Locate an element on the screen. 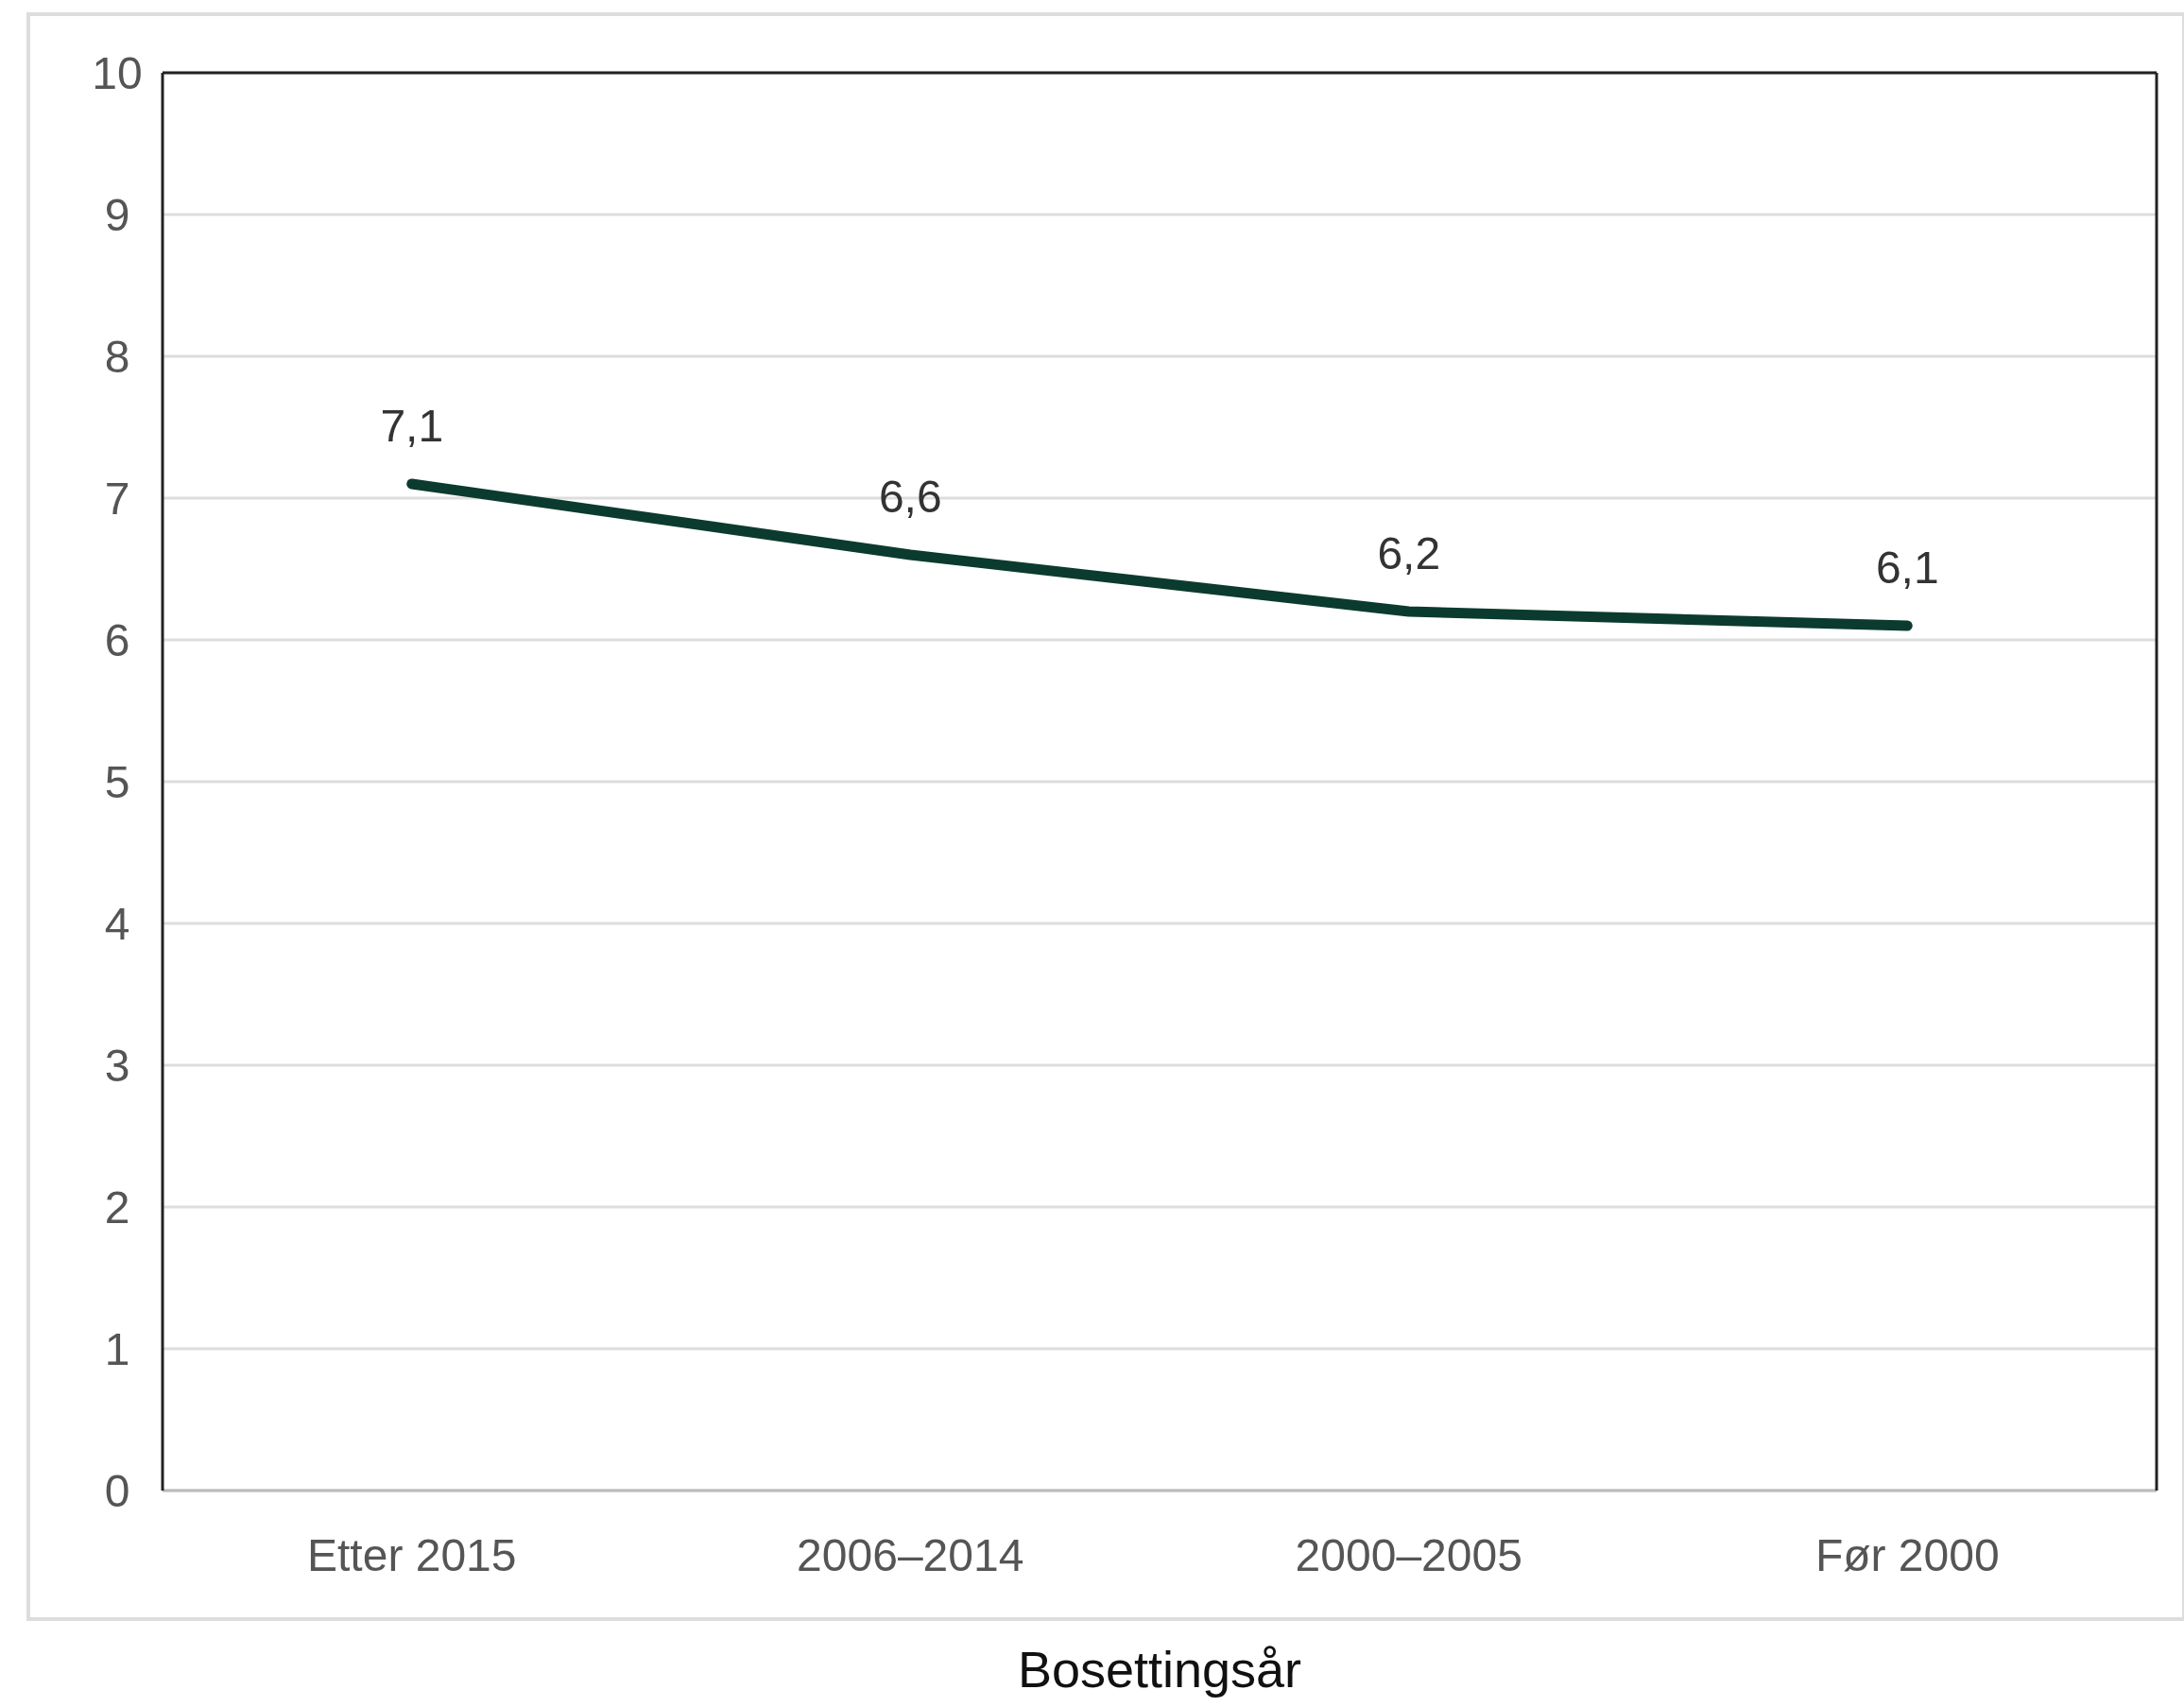 The height and width of the screenshot is (1707, 2184). y-tick-label: 0 is located at coordinates (117, 1490).